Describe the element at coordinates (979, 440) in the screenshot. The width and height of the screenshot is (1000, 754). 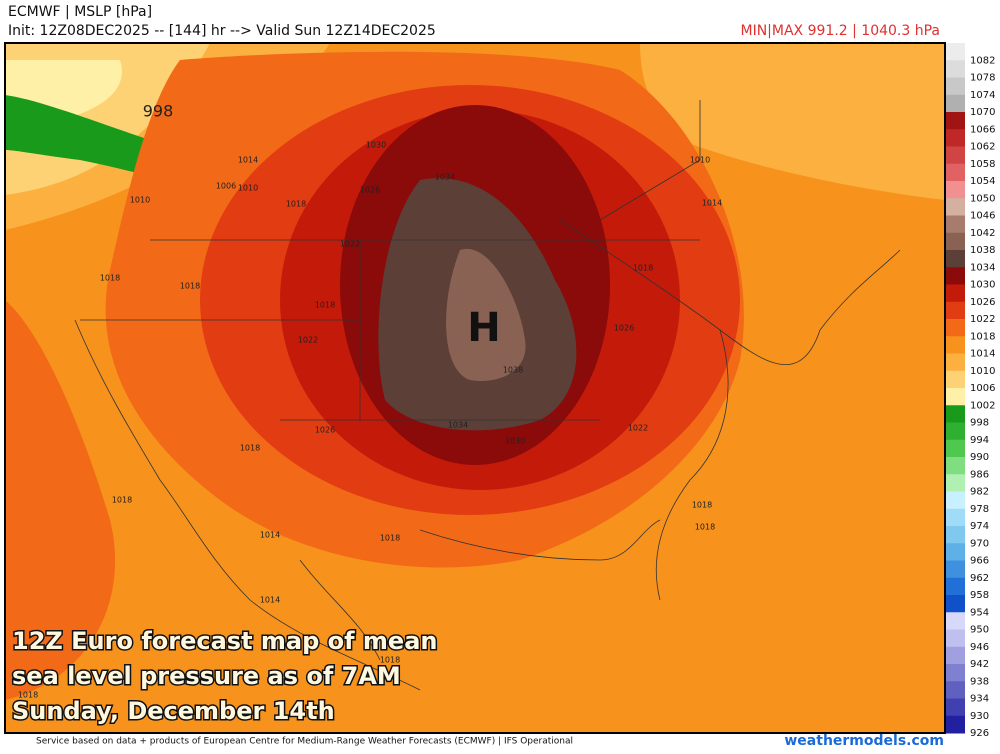
I see `colorbar-label: 994` at that location.